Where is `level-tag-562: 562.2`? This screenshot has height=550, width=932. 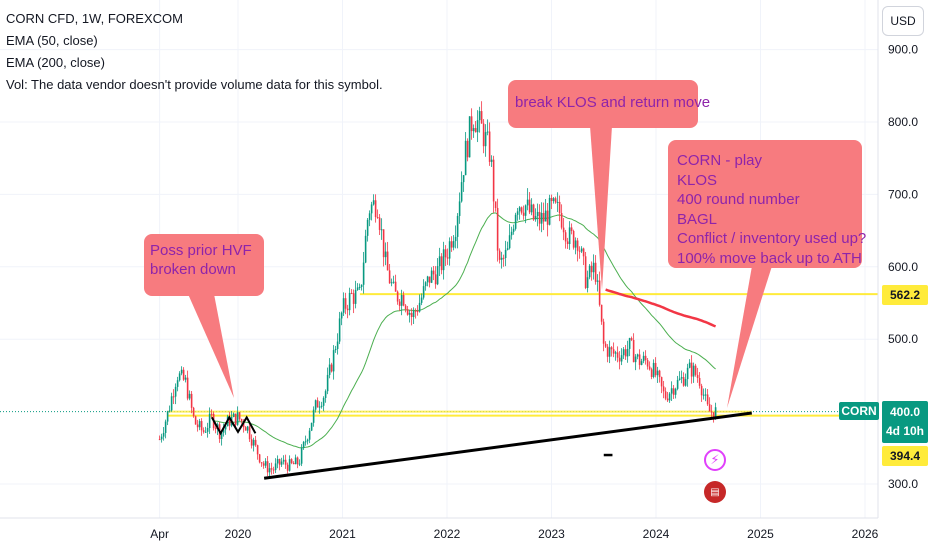
level-tag-562: 562.2 is located at coordinates (905, 295).